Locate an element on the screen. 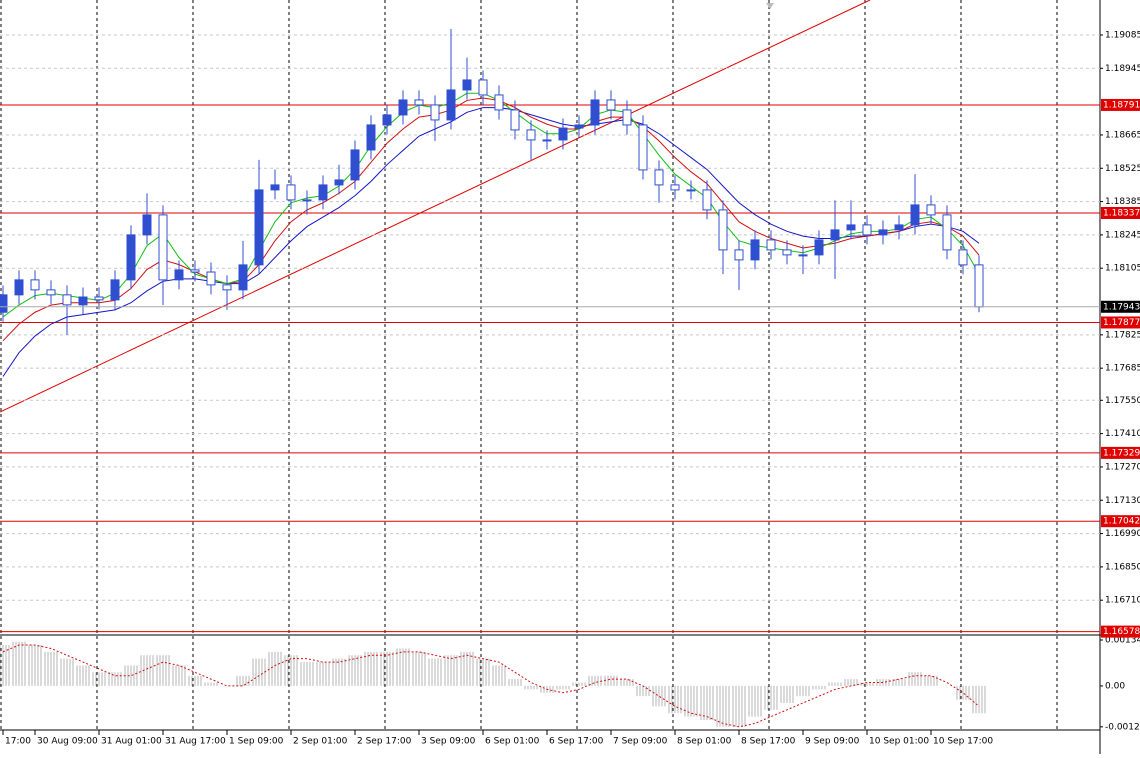 Image resolution: width=1140 pixels, height=758 pixels. x-tick-label: 17:00 is located at coordinates (18, 742).